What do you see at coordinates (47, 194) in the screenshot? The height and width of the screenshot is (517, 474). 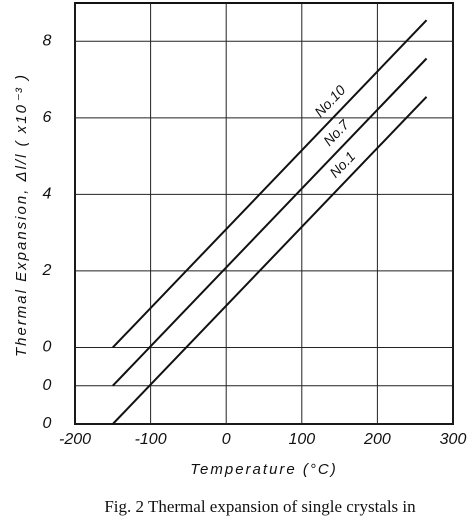 I see `y-tick-label: 4` at bounding box center [47, 194].